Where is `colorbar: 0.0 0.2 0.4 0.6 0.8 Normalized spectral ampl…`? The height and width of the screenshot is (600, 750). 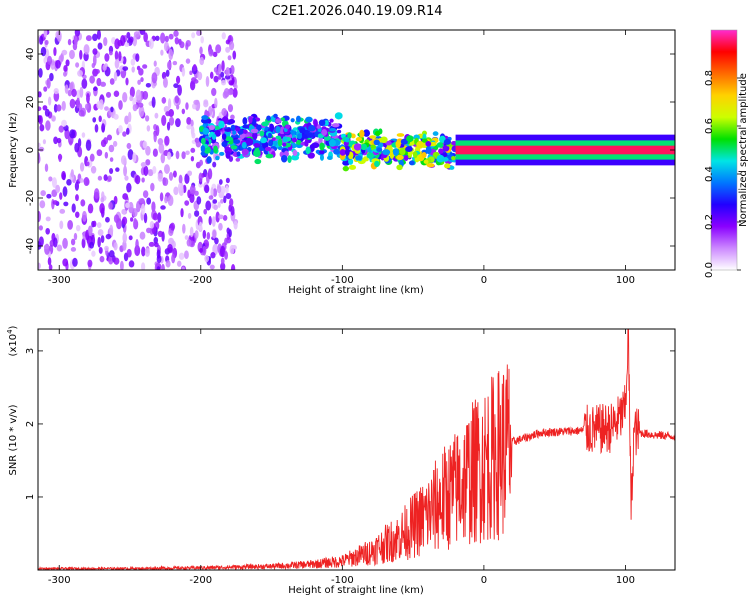 colorbar: 0.0 0.2 0.4 0.6 0.8 Normalized spectral ampl… is located at coordinates (726, 153).